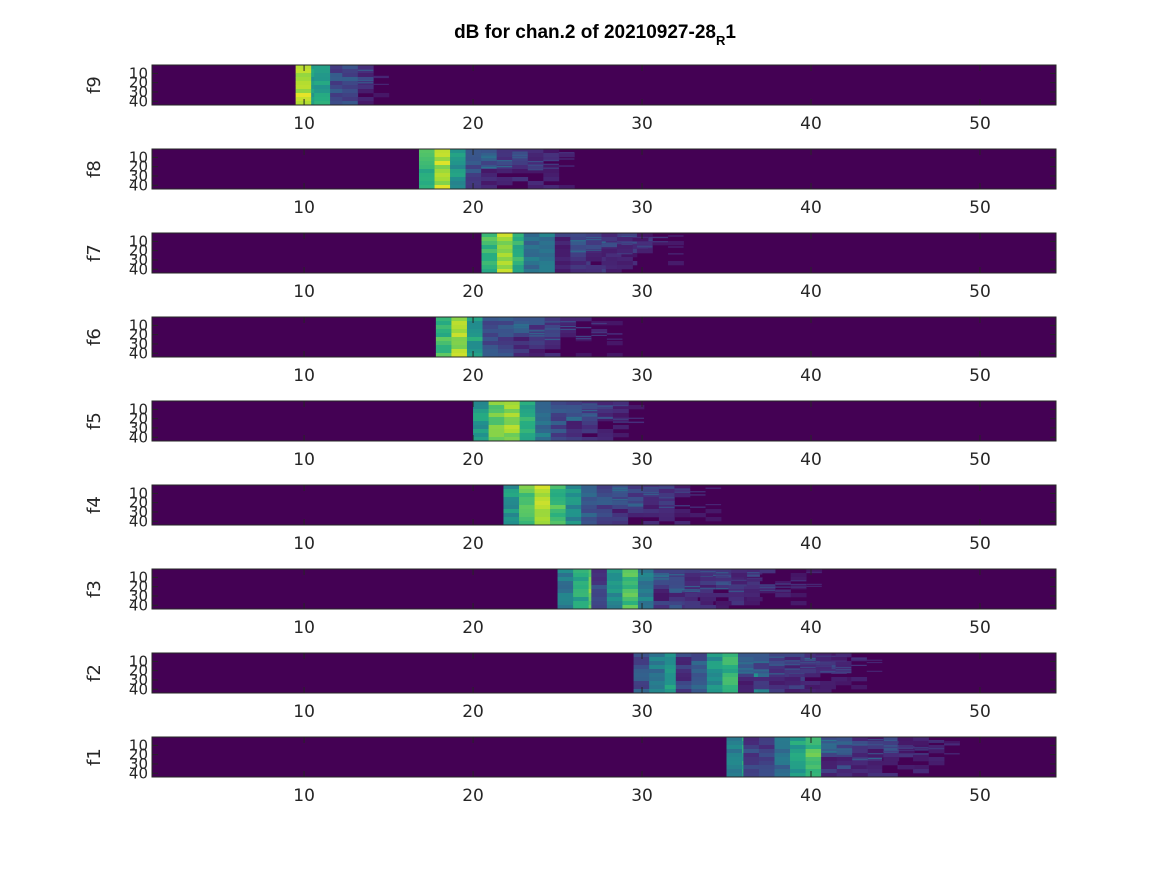 The height and width of the screenshot is (875, 1167). What do you see at coordinates (94, 589) in the screenshot?
I see `panel-ylabel: f3` at bounding box center [94, 589].